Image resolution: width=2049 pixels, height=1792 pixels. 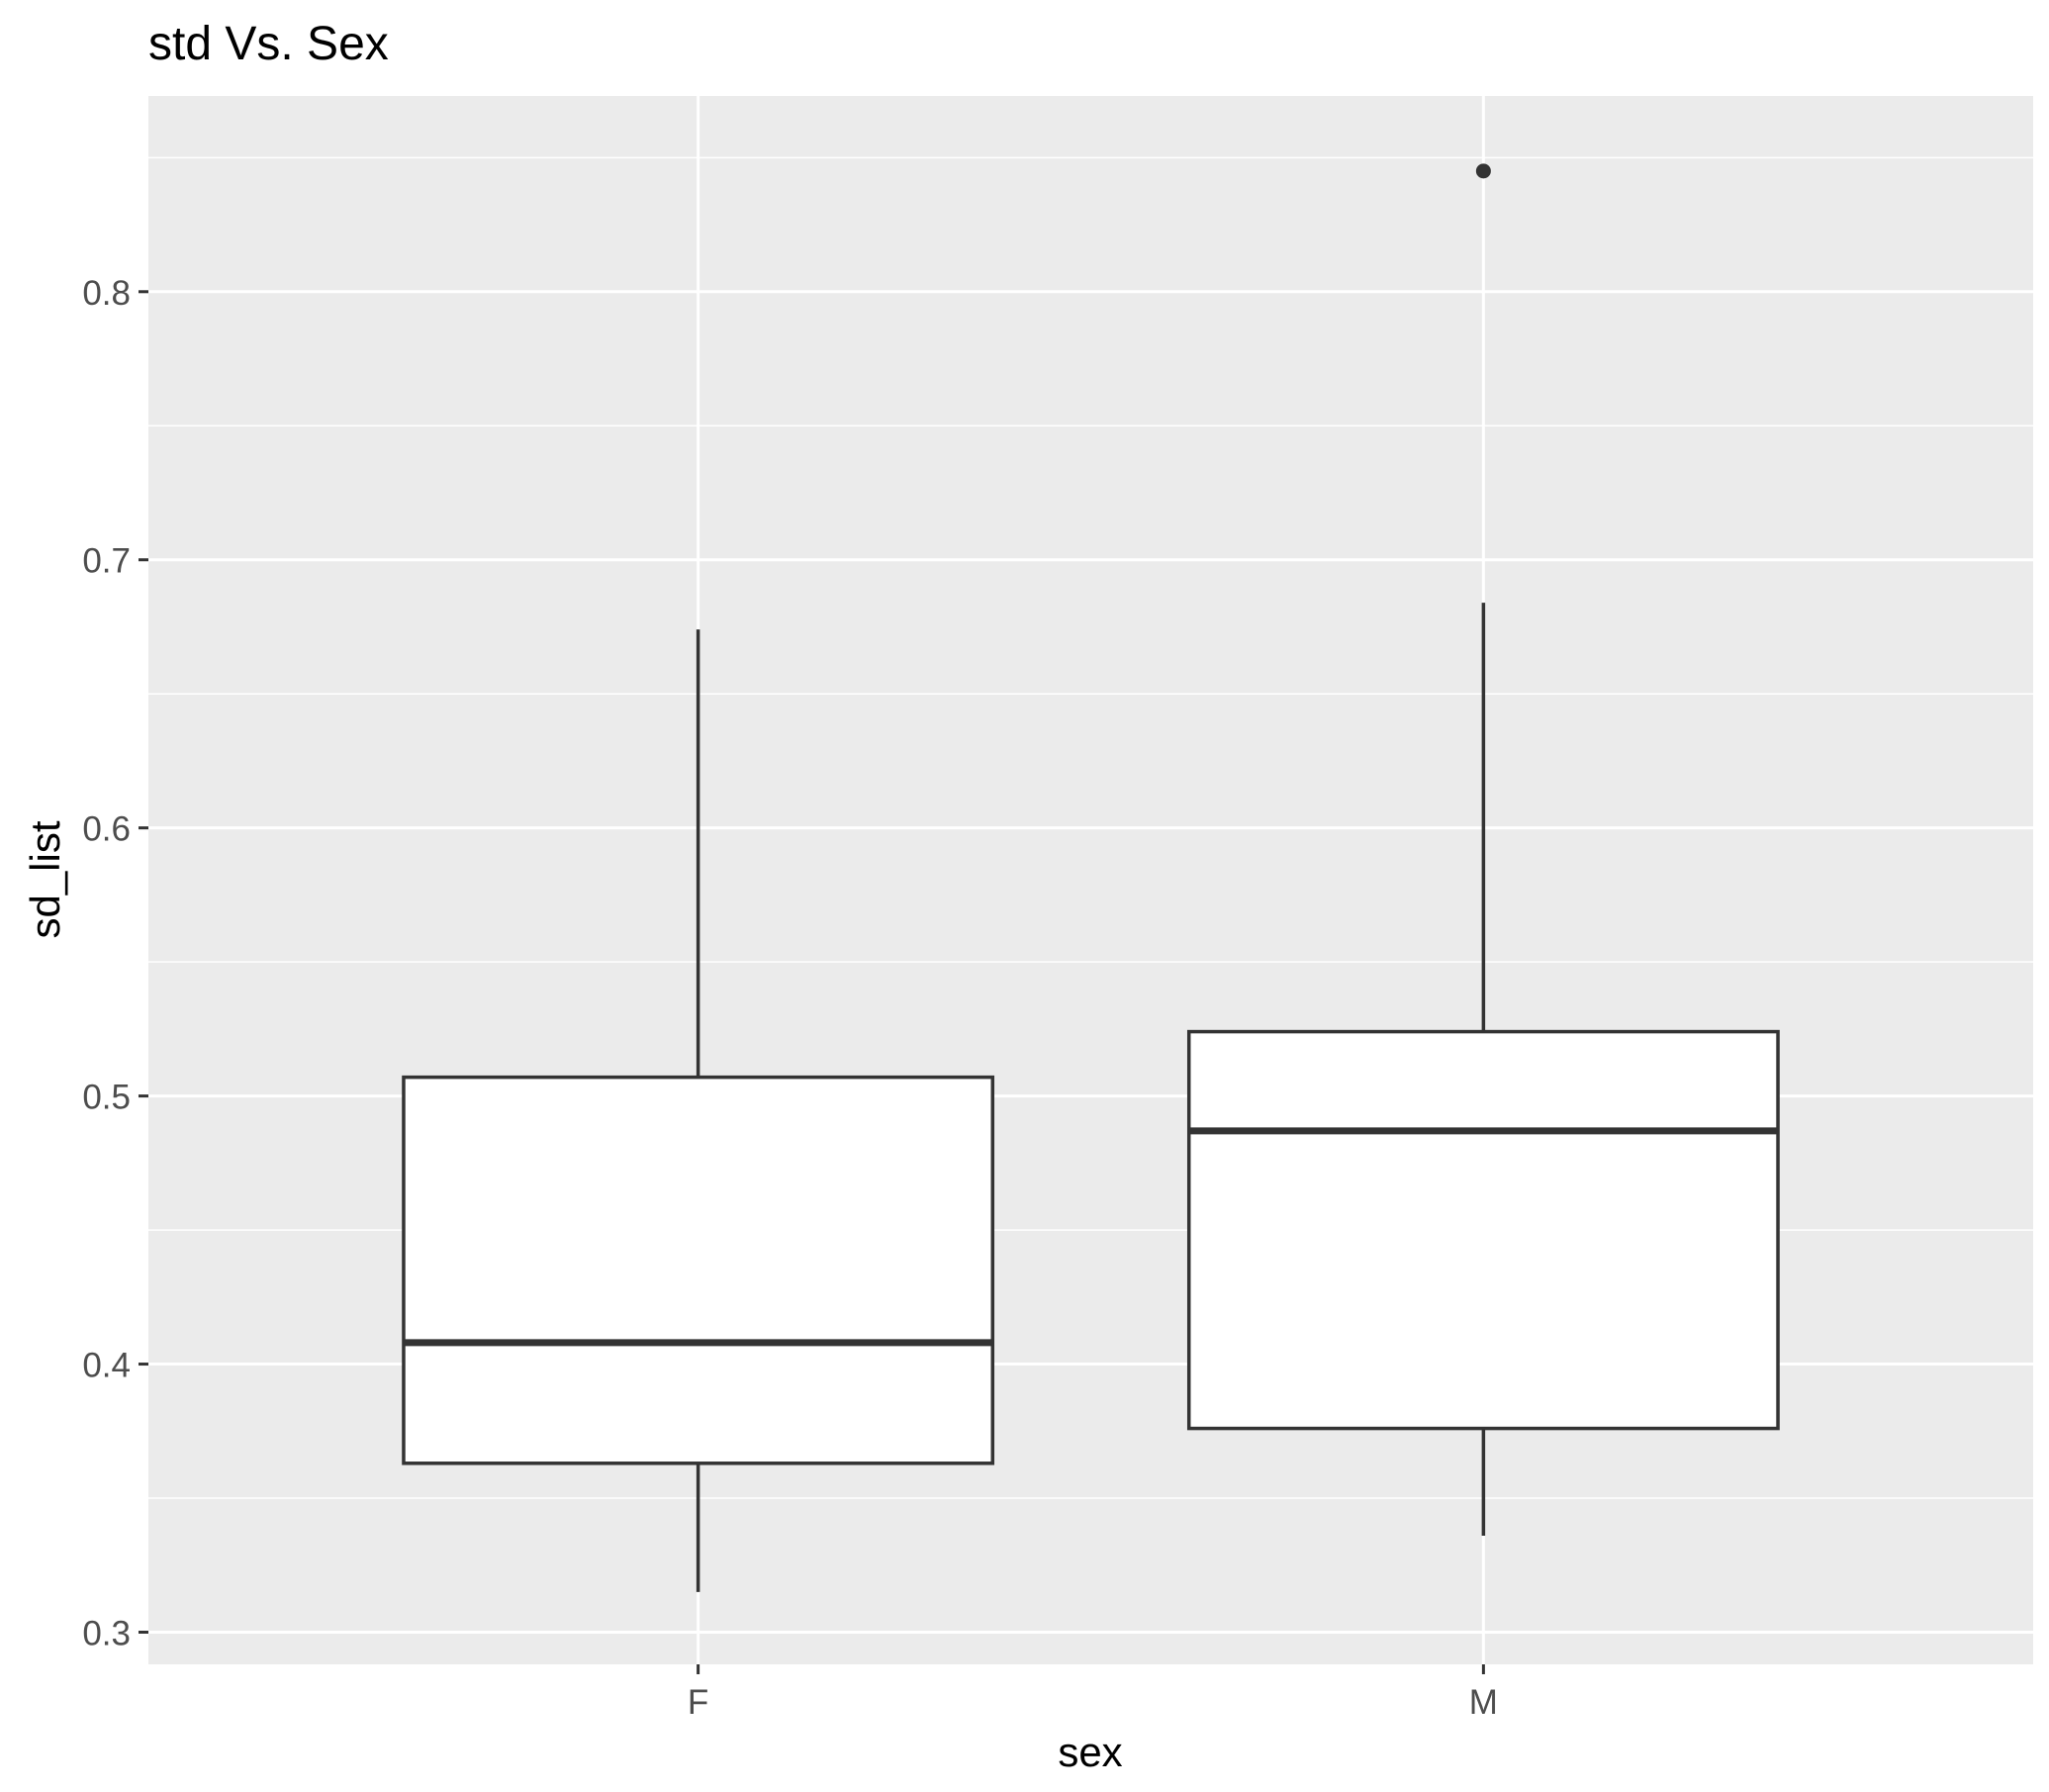 I want to click on y-tick-label: 0.5, so click(x=107, y=1098).